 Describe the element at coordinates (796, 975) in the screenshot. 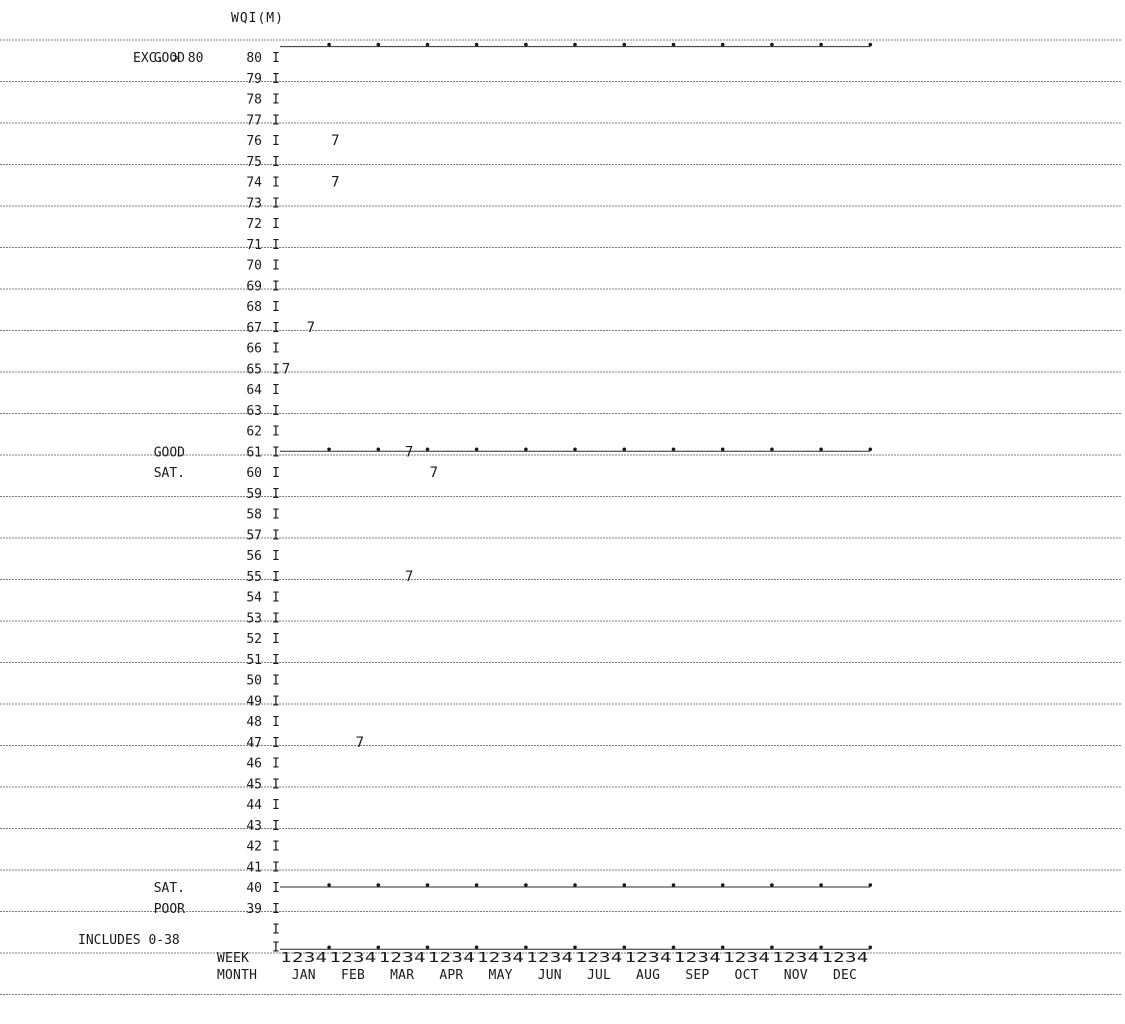

I see `x-tick-month: NOV` at that location.